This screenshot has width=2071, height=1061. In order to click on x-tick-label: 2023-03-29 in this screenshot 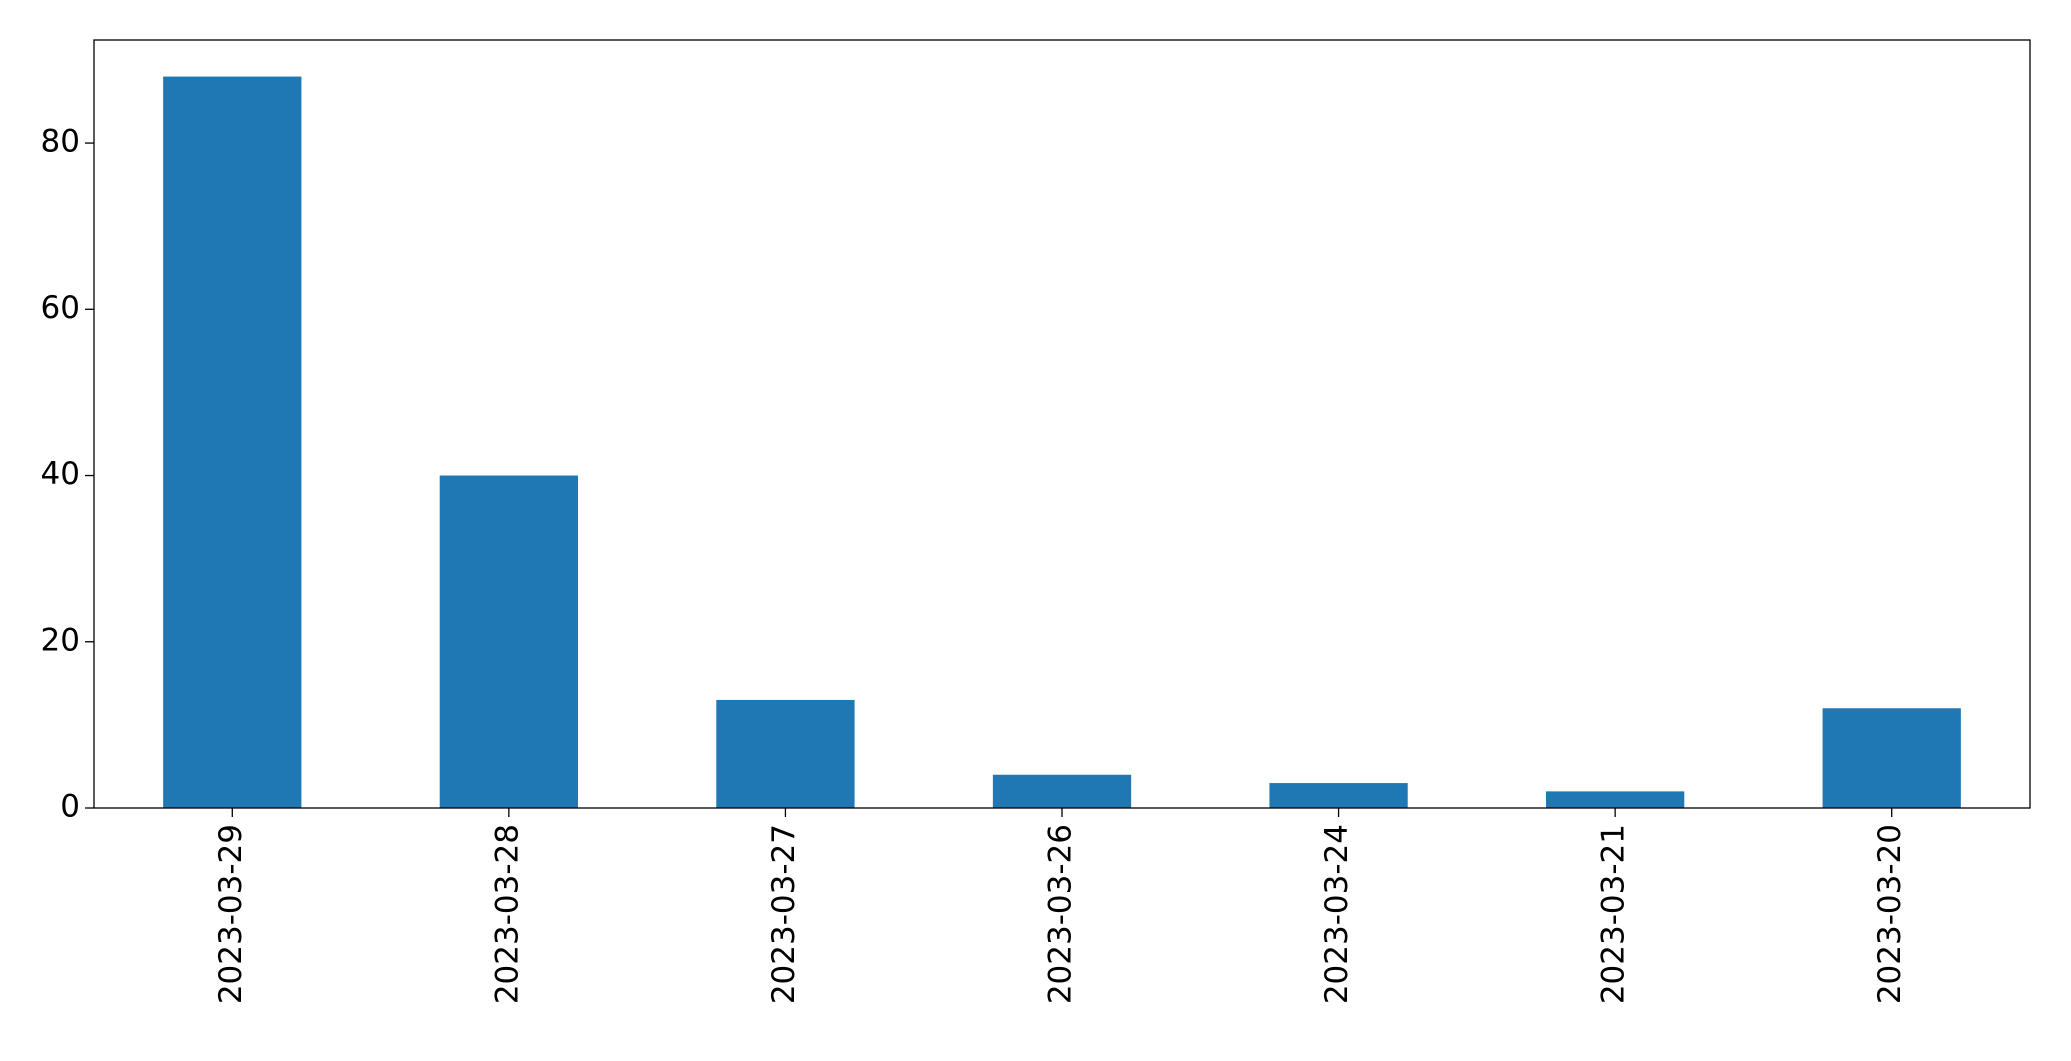, I will do `click(231, 914)`.